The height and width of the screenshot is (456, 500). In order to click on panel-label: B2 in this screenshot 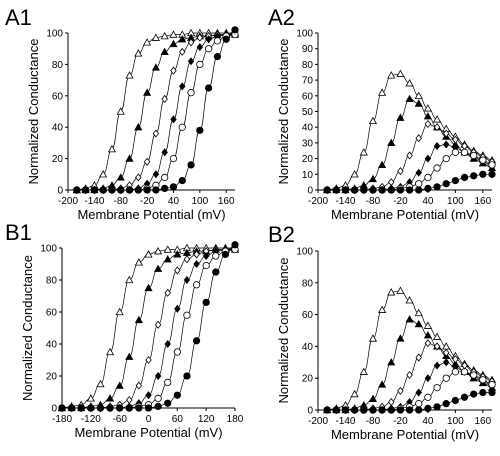, I will do `click(281, 234)`.